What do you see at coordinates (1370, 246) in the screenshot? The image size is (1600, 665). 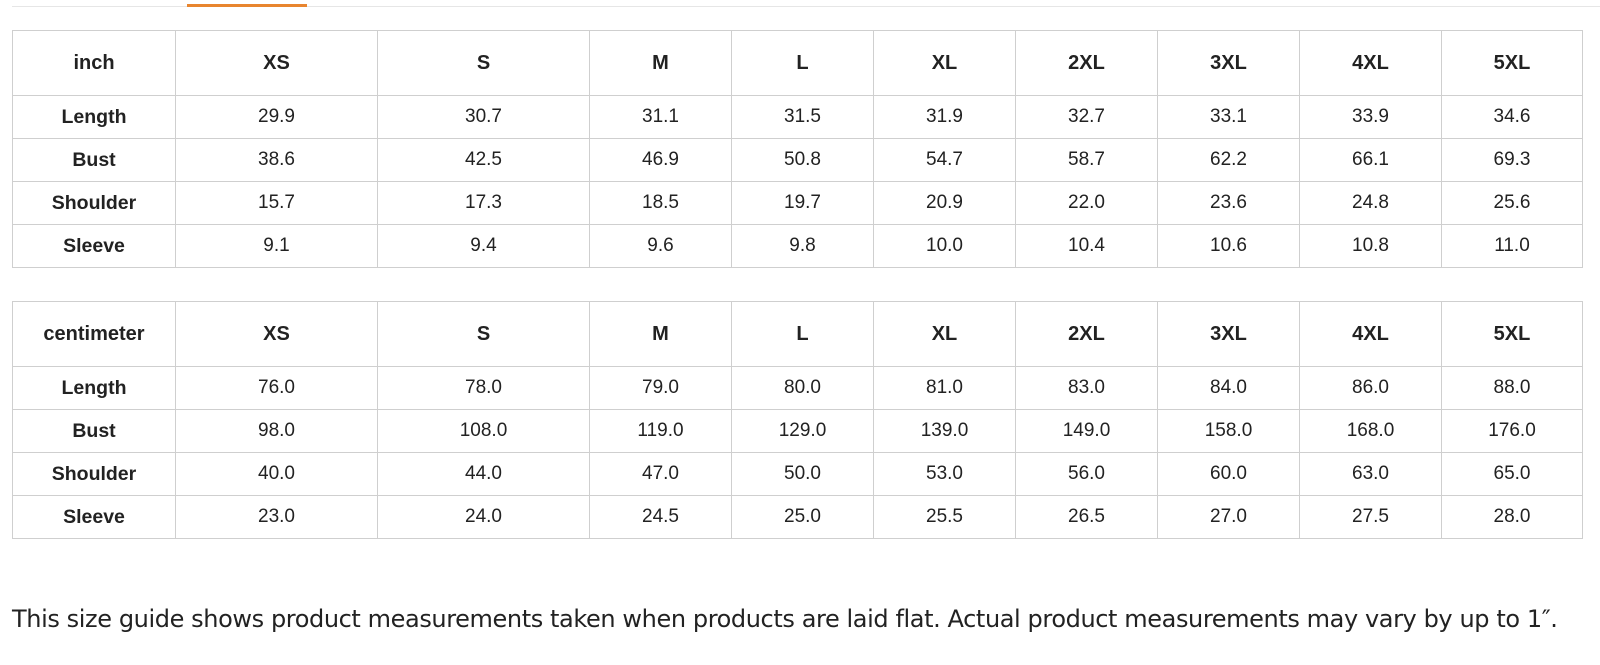 I see `measurement-value: 10.8` at bounding box center [1370, 246].